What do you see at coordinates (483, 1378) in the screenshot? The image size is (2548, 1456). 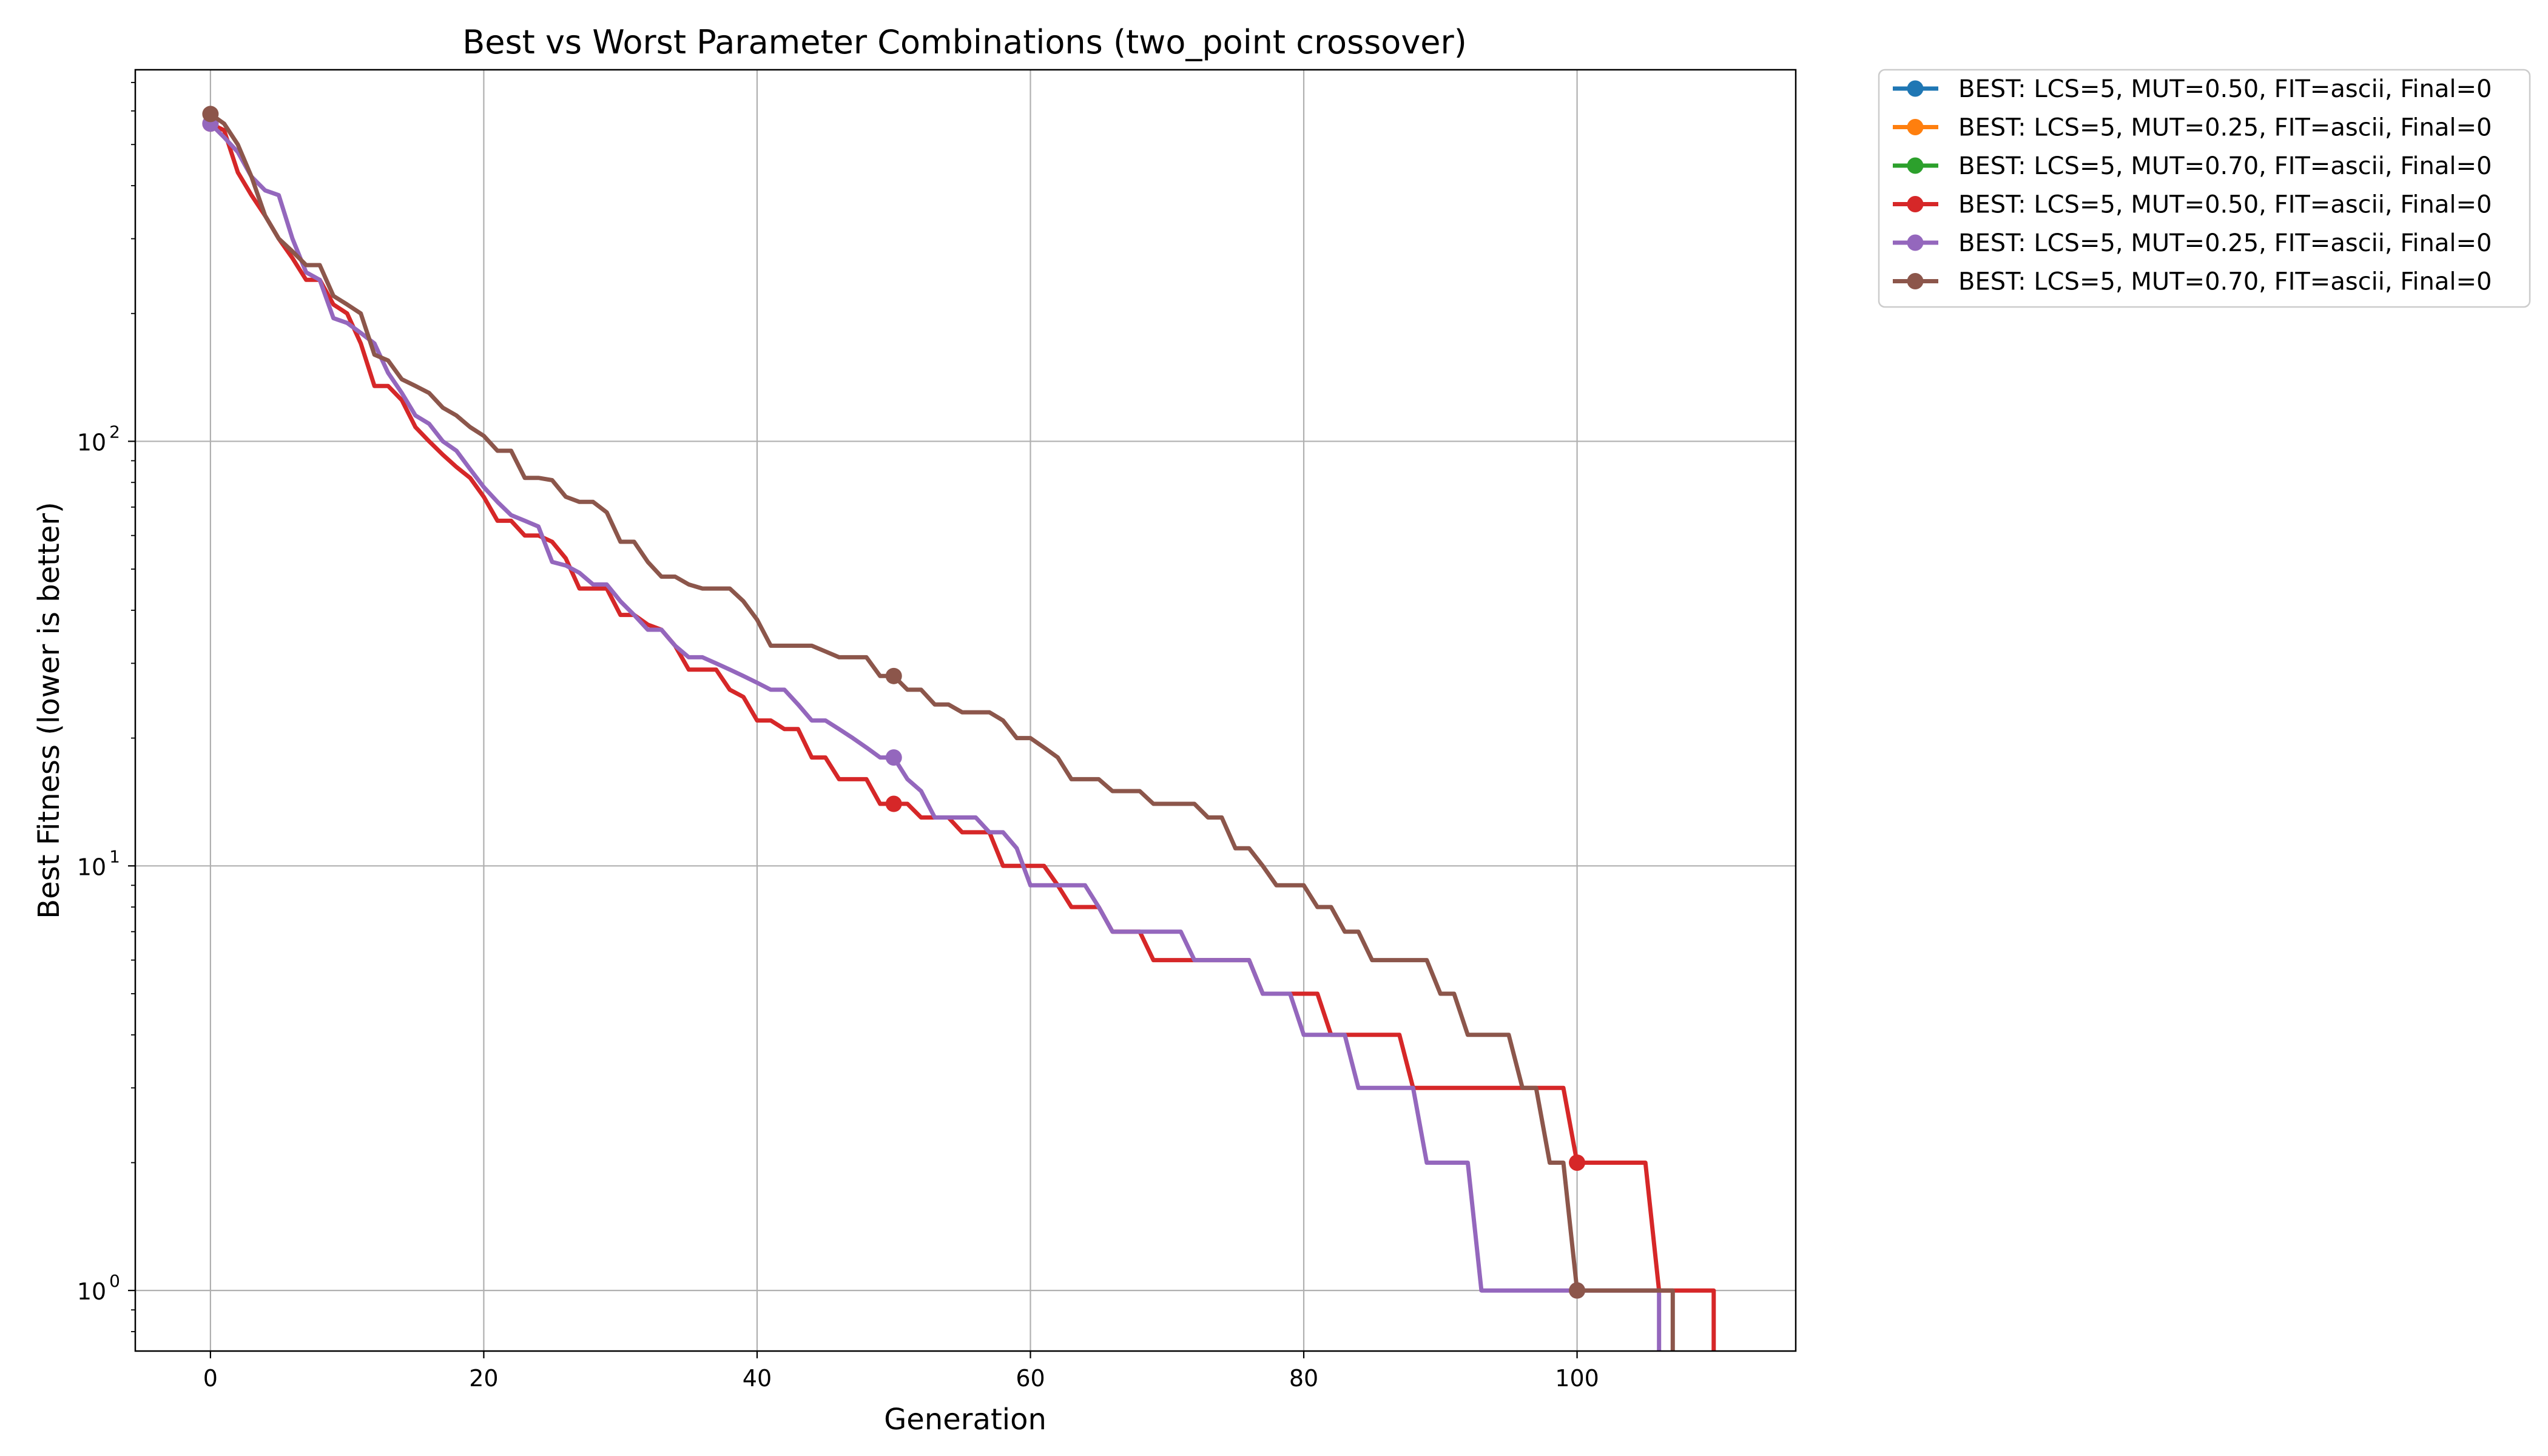 I see `x-tick-label: 20` at bounding box center [483, 1378].